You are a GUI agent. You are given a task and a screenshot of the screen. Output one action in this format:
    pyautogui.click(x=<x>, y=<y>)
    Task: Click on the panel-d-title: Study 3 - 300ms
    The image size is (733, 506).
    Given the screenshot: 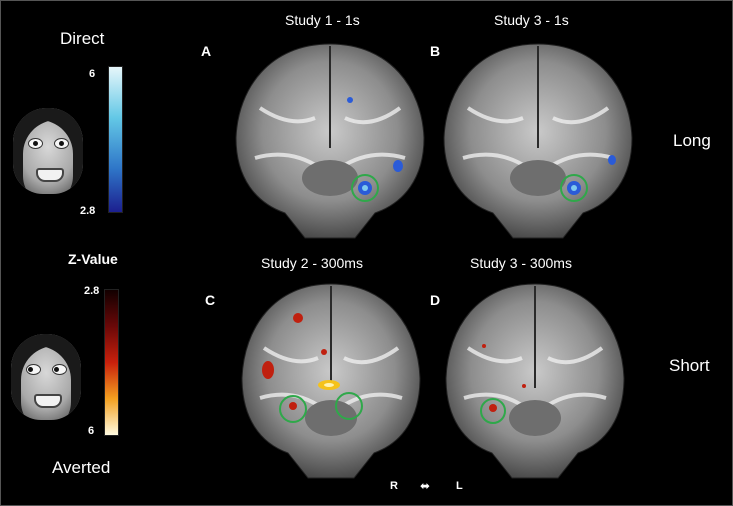 What is the action you would take?
    pyautogui.click(x=521, y=263)
    